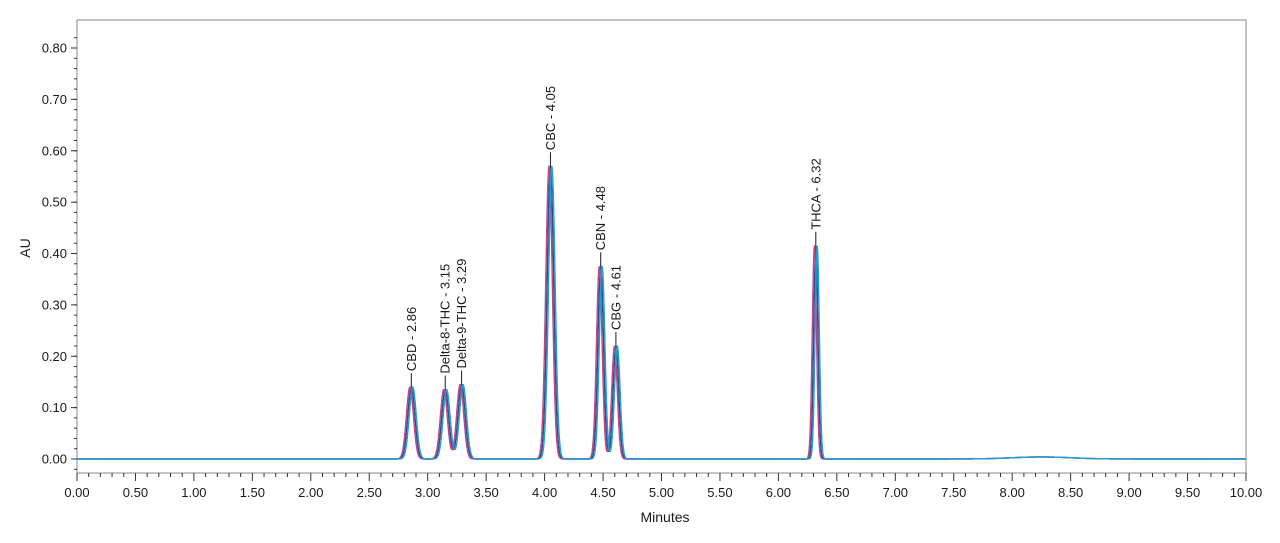 Image resolution: width=1280 pixels, height=543 pixels. I want to click on y-tick-label: 0.70, so click(54, 99).